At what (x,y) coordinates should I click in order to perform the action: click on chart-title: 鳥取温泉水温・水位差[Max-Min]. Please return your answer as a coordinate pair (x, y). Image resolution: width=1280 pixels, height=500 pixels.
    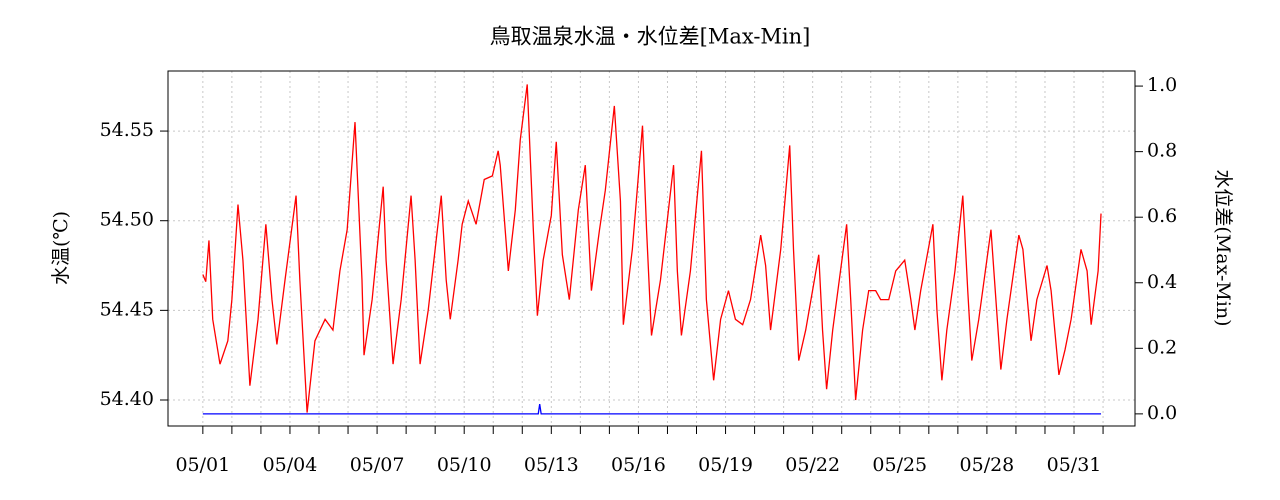
    Looking at the image, I should click on (650, 37).